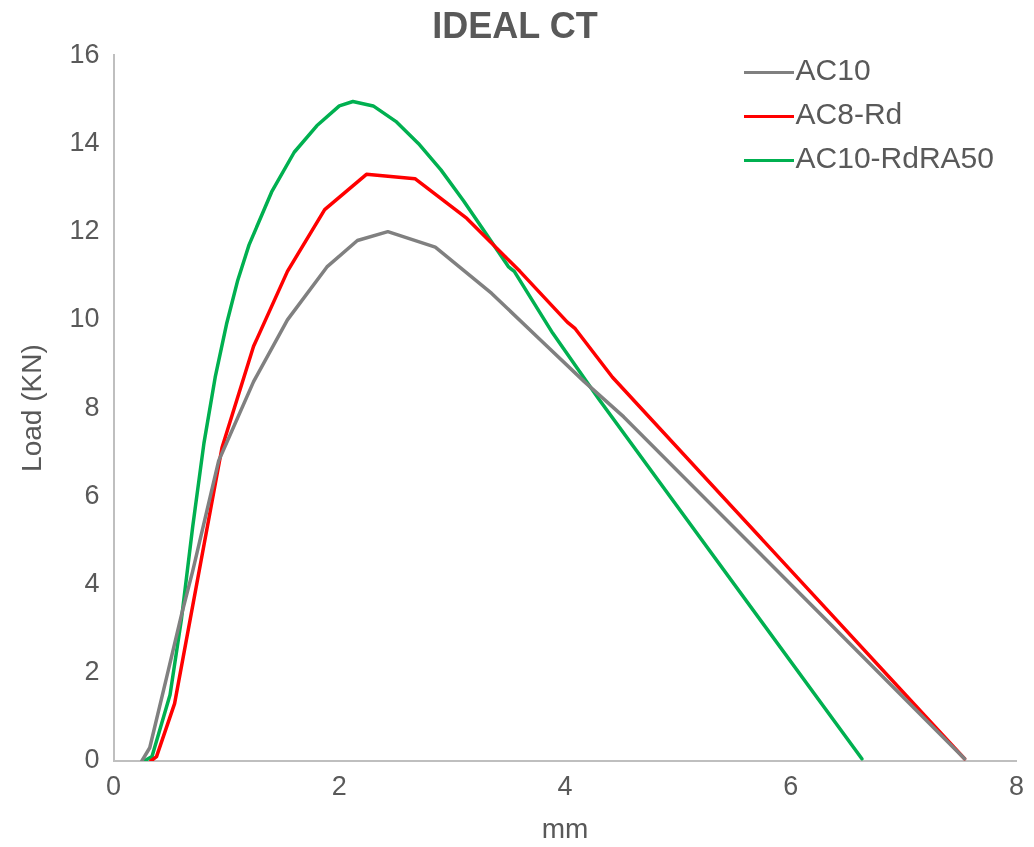 The image size is (1034, 847). Describe the element at coordinates (84, 230) in the screenshot. I see `y-tick-label: 12` at that location.